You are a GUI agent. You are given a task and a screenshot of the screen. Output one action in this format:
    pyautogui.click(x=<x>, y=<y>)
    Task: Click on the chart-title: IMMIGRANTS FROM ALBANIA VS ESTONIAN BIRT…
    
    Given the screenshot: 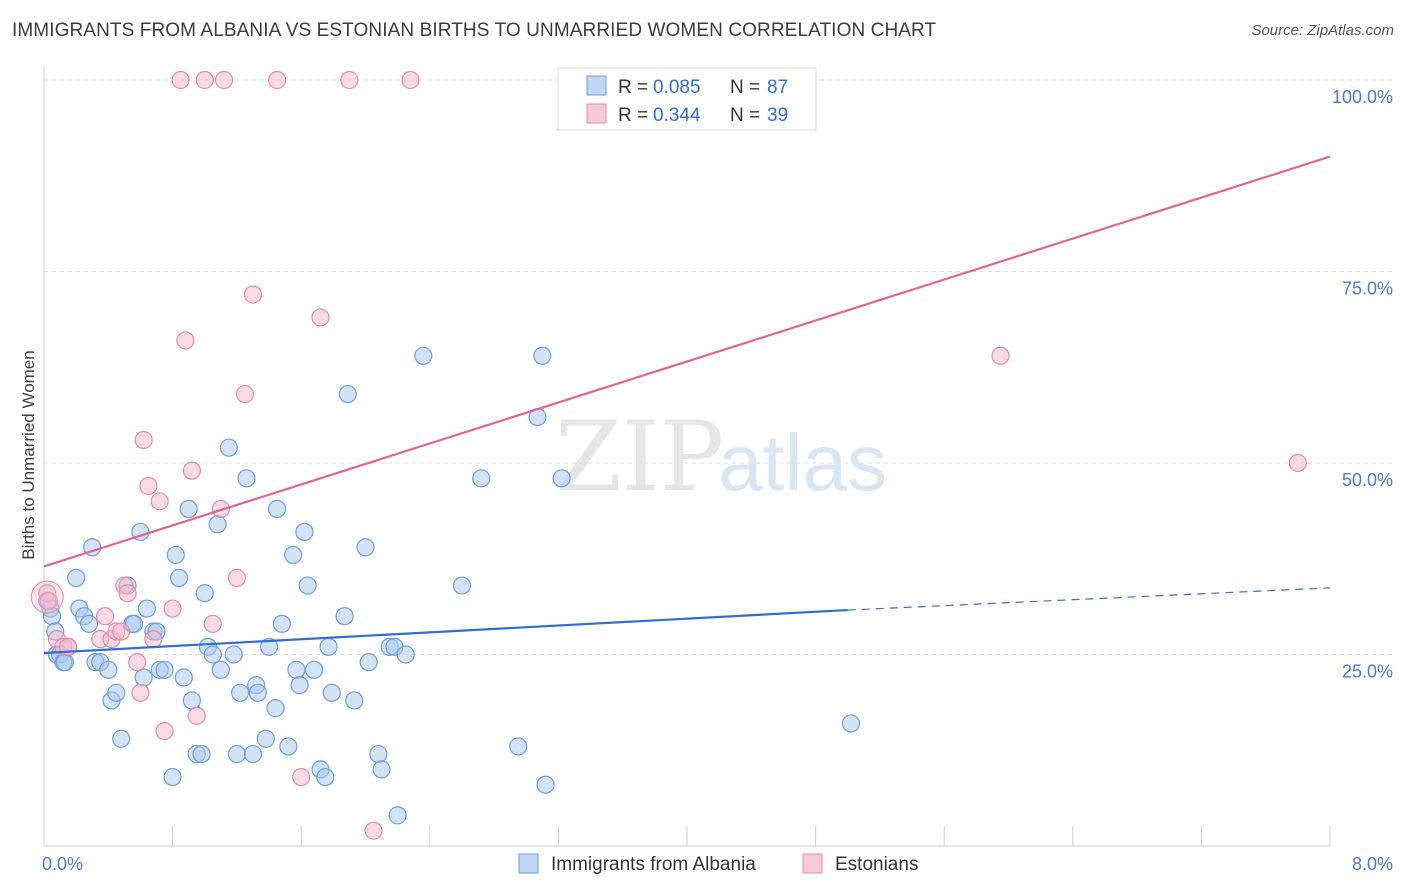 What is the action you would take?
    pyautogui.click(x=474, y=30)
    